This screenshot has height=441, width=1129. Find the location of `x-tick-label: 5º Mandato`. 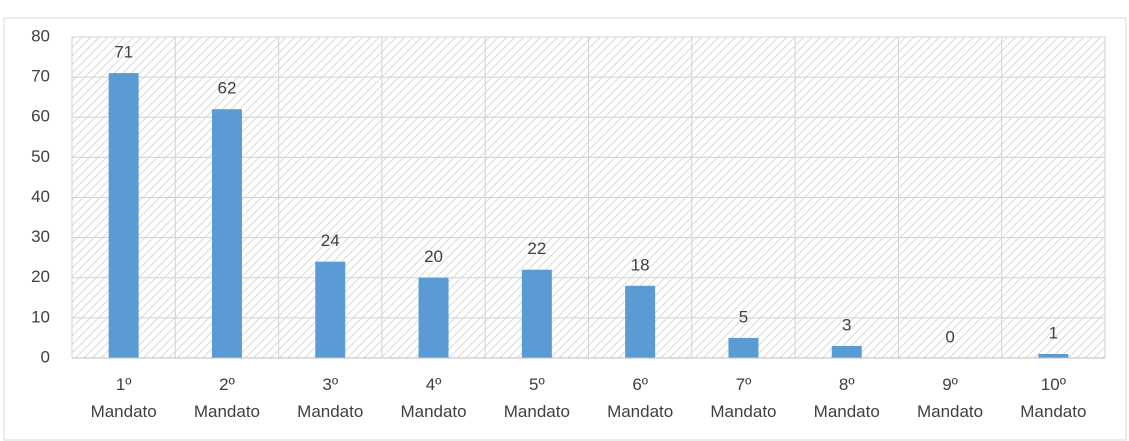

x-tick-label: 5º Mandato is located at coordinates (537, 398).